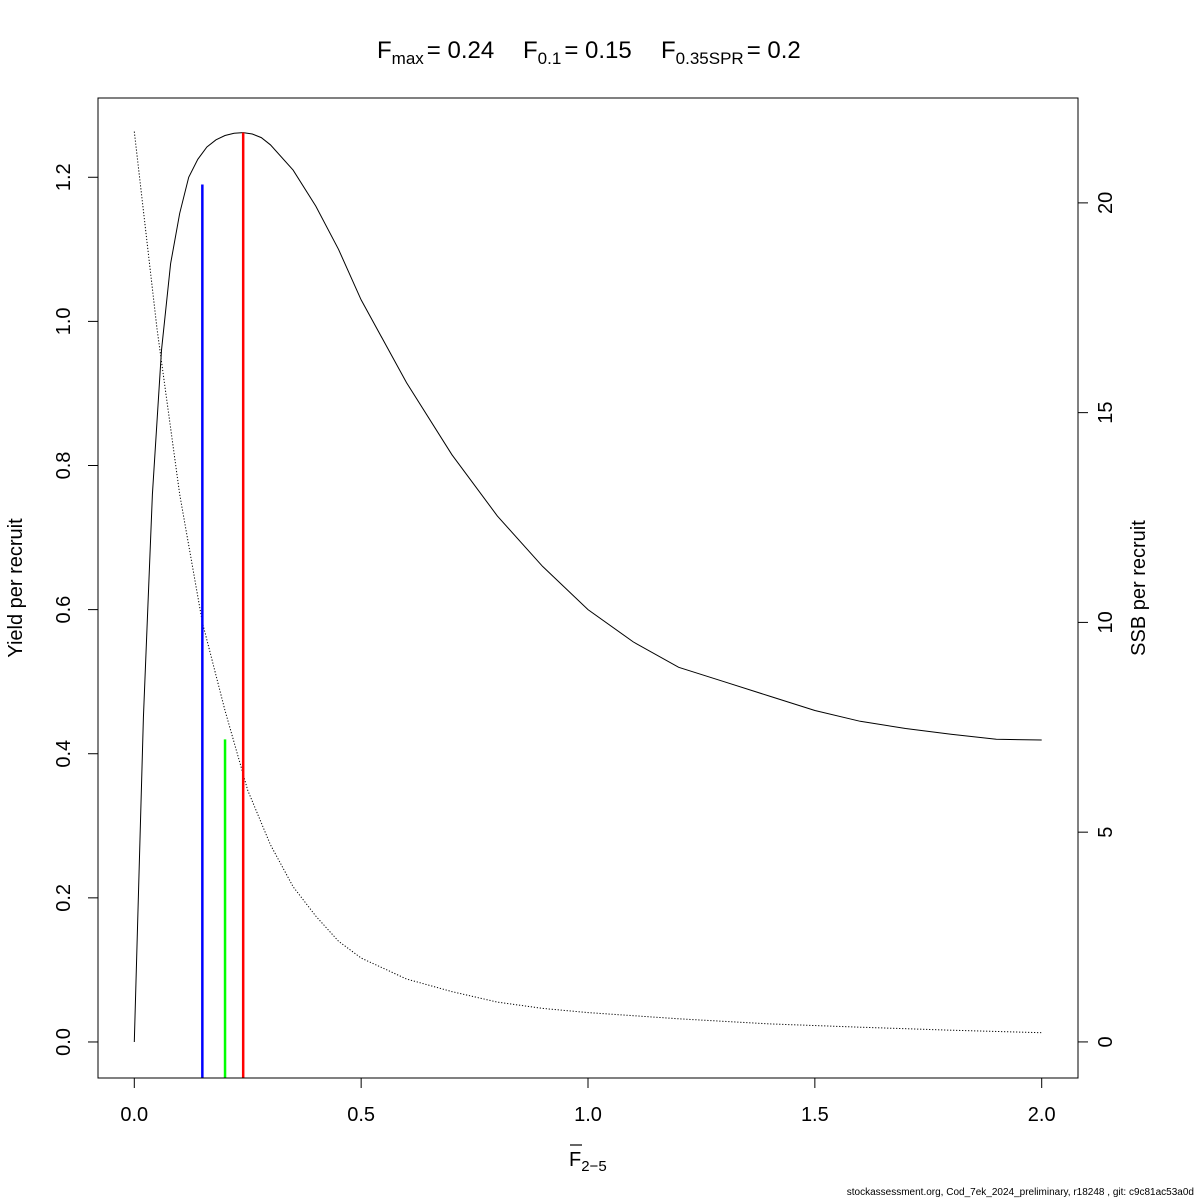 The height and width of the screenshot is (1200, 1200). What do you see at coordinates (76, 609) in the screenshot?
I see `y-axis-left: 0.0 0.2 0.4 0.6 0.8 1.0 1.2` at bounding box center [76, 609].